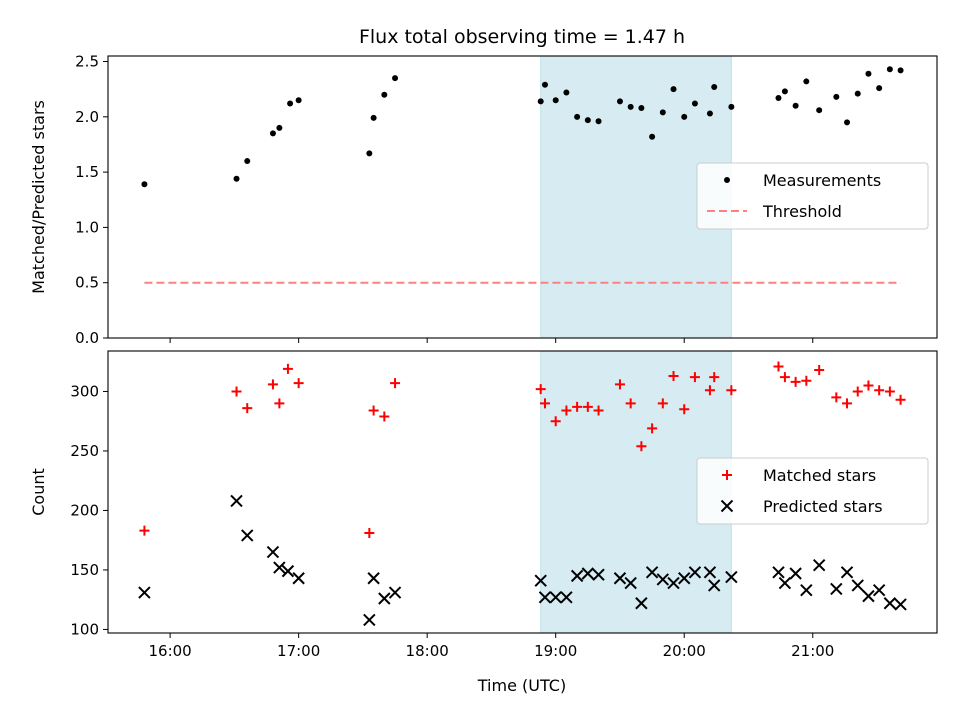  I want to click on y-tick-label: 250, so click(84, 451).